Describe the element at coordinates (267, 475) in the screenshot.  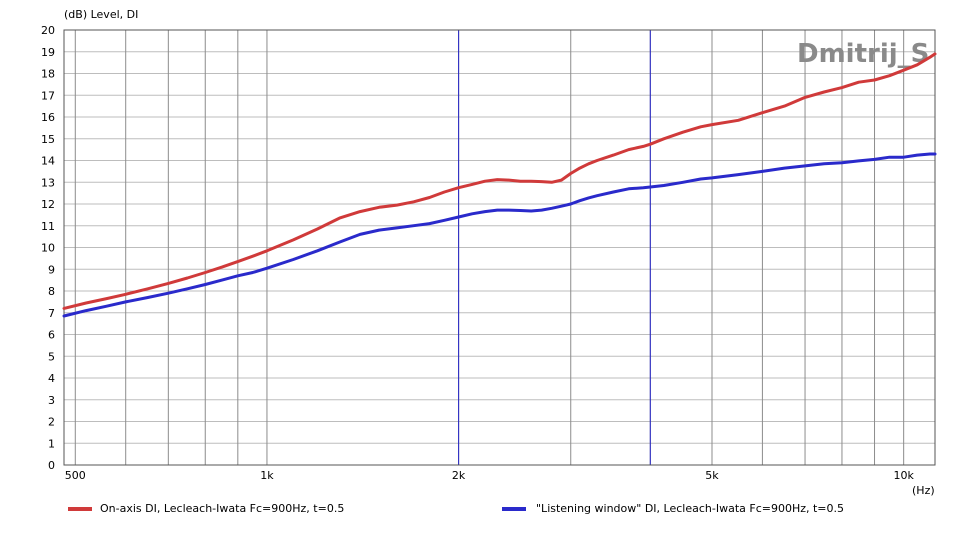
I see `x-tick-label: 1k` at that location.